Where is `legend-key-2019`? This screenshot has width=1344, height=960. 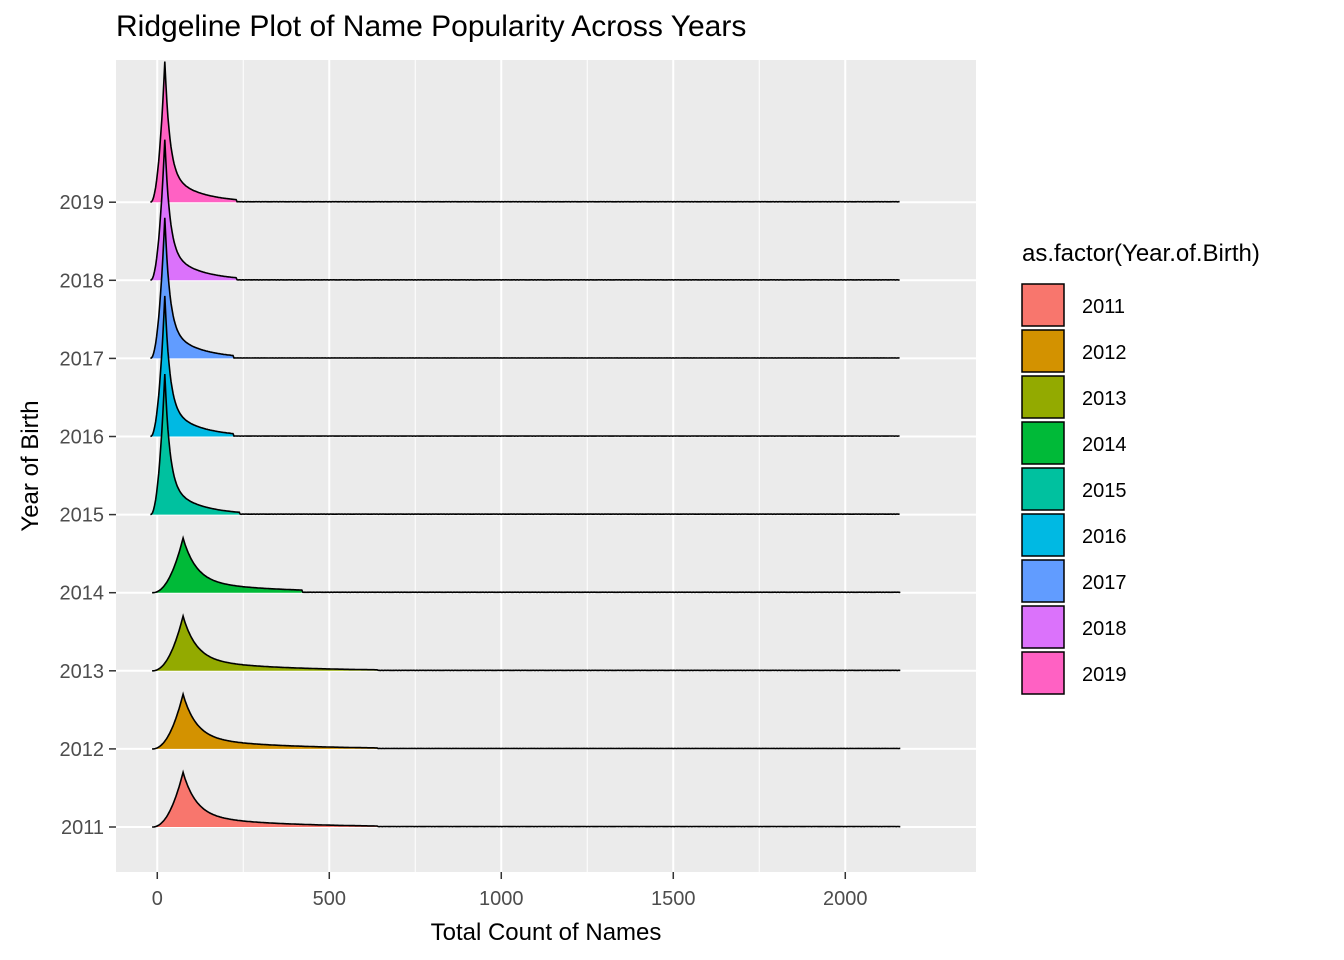 legend-key-2019 is located at coordinates (1043, 673).